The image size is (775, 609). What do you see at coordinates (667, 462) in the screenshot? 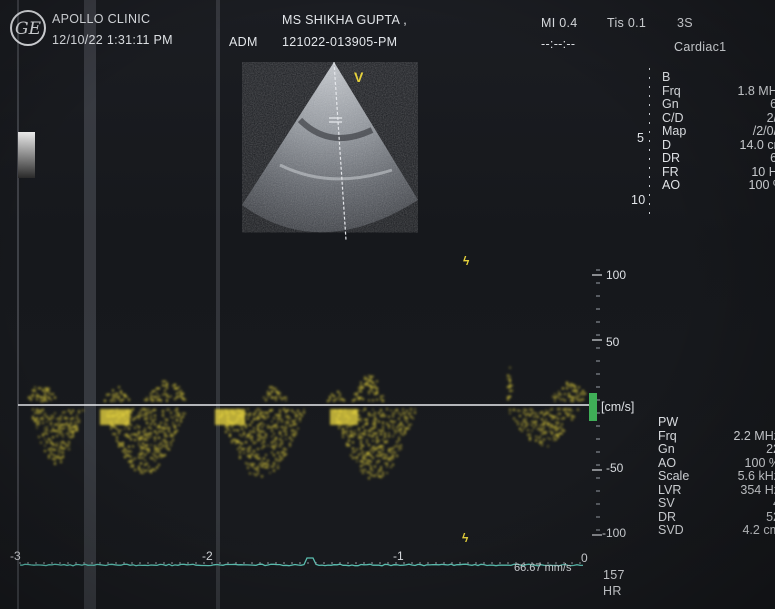
I see `pw-param-key: AO` at bounding box center [667, 462].